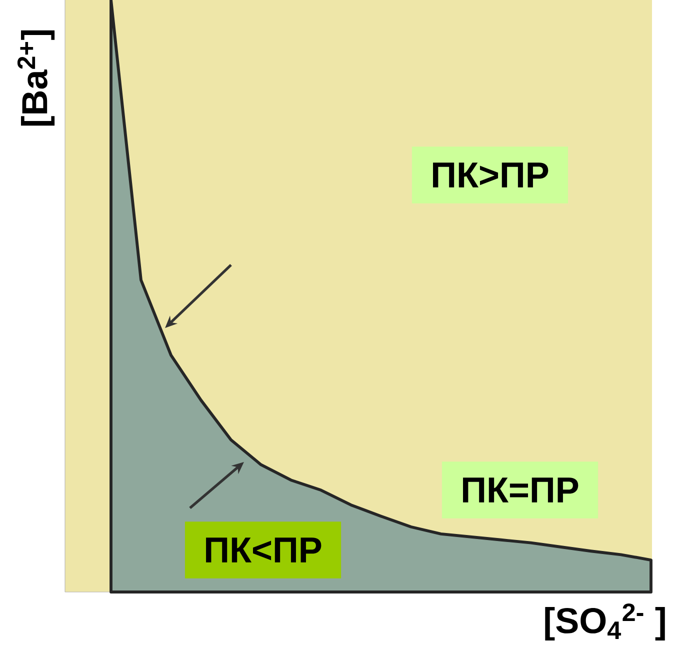 The width and height of the screenshot is (699, 652). I want to click on annotation: ПК=ПР, so click(520, 490).